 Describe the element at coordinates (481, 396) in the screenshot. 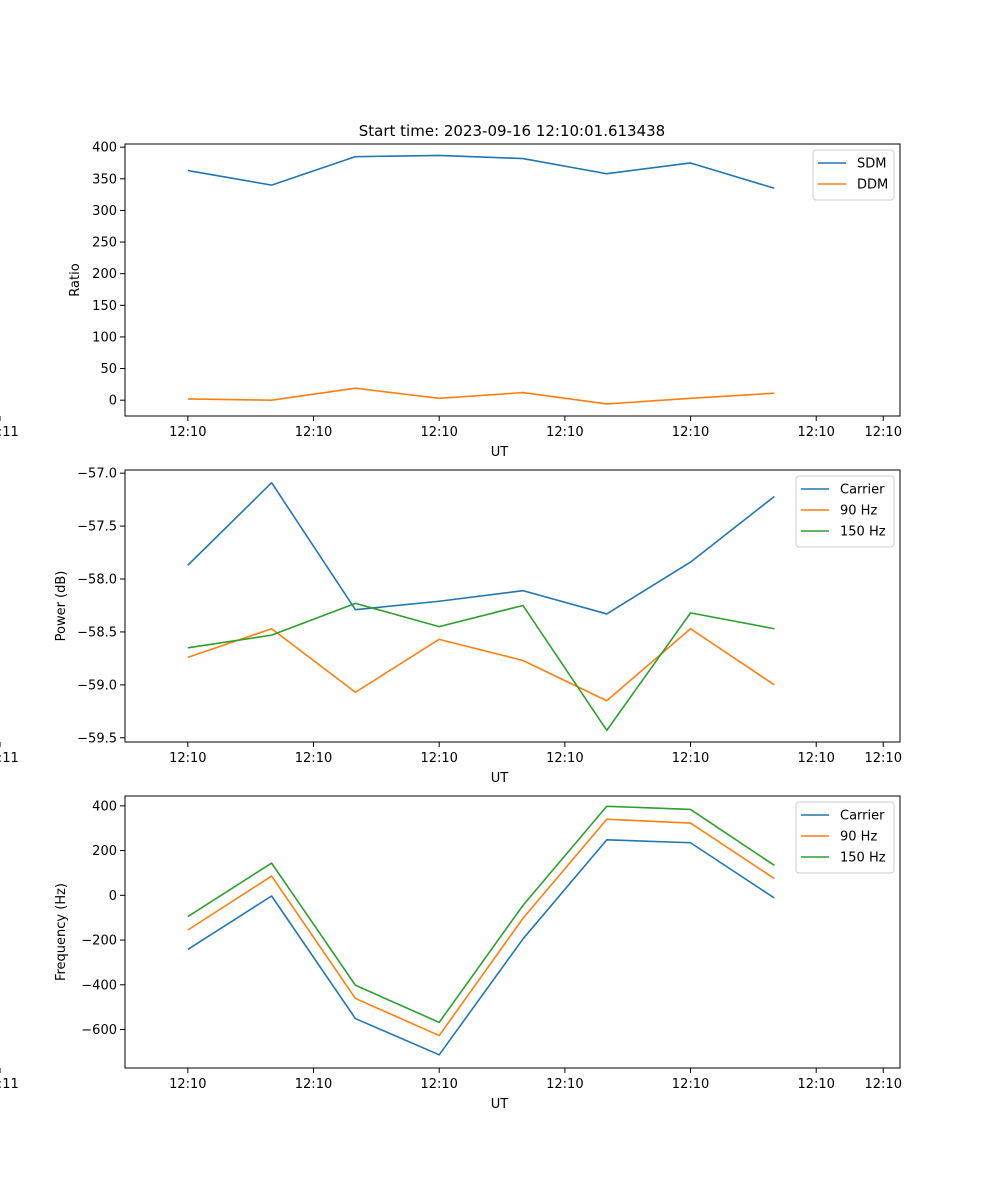

I see `series-line-ddm` at that location.